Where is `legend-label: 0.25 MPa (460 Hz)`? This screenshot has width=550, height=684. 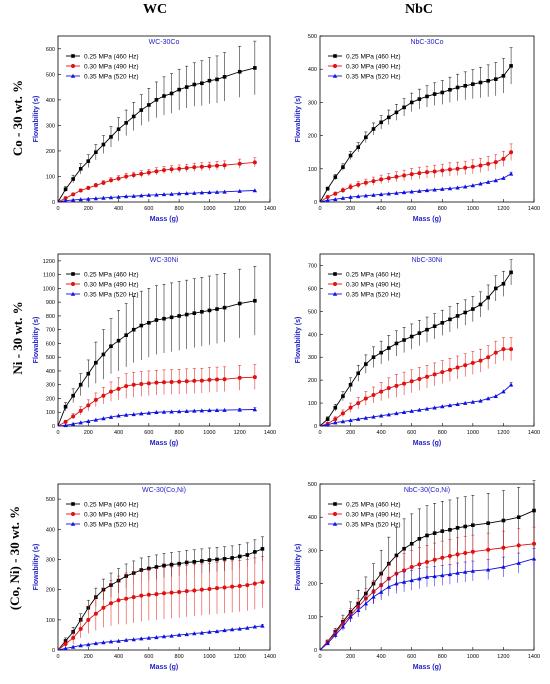 legend-label: 0.25 MPa (460 Hz) is located at coordinates (373, 56).